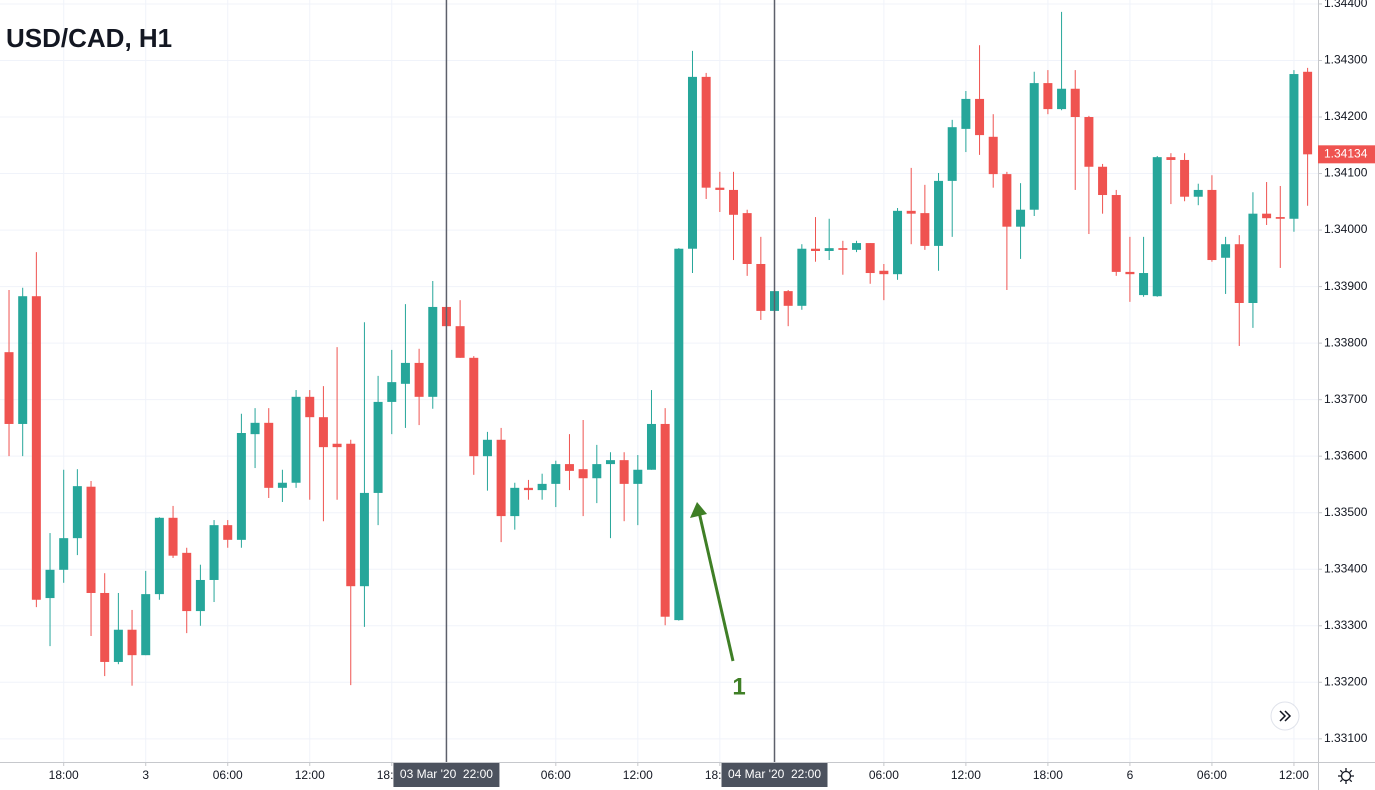  Describe the element at coordinates (738, 686) in the screenshot. I see `annotation-label: 1` at that location.